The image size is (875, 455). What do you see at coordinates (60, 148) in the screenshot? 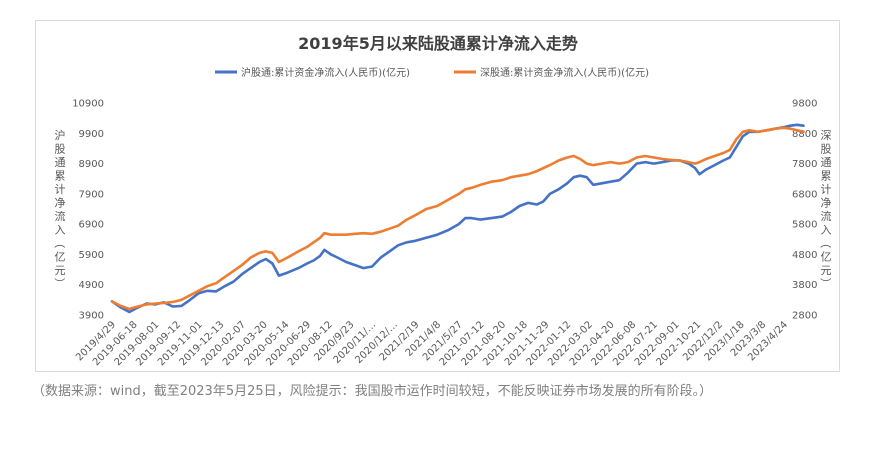
I see `y-left-title-char: 股` at bounding box center [60, 148].